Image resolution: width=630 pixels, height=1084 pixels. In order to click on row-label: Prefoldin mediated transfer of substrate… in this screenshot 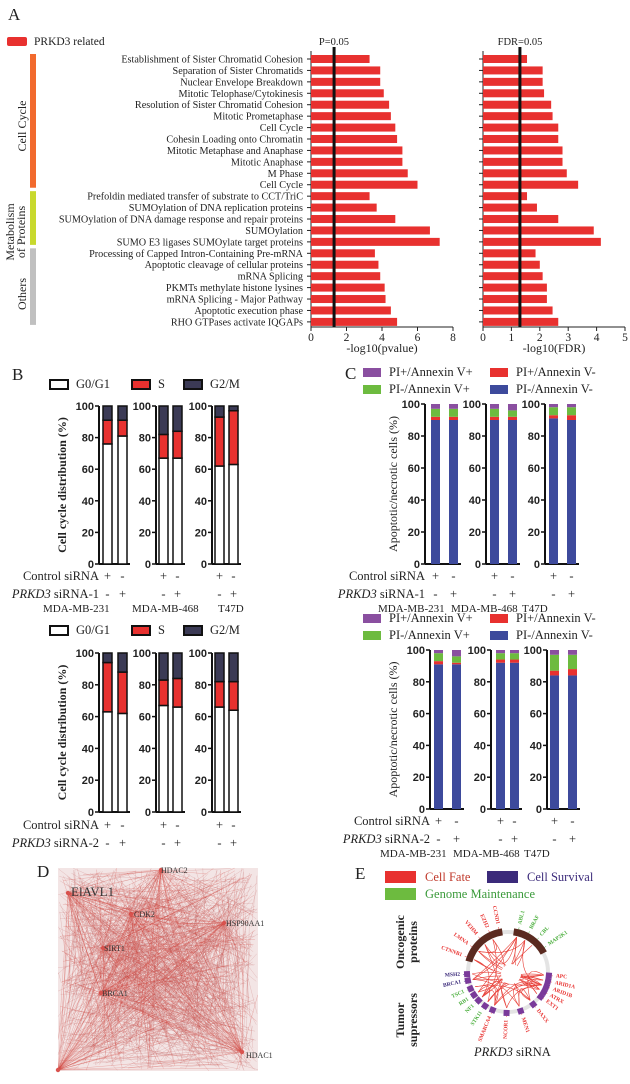, I will do `click(195, 197)`.